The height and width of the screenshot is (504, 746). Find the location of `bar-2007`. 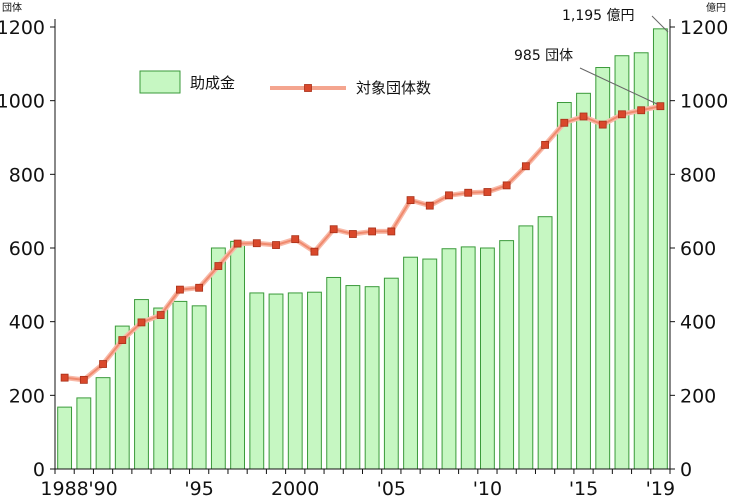

bar-2007 is located at coordinates (430, 364).